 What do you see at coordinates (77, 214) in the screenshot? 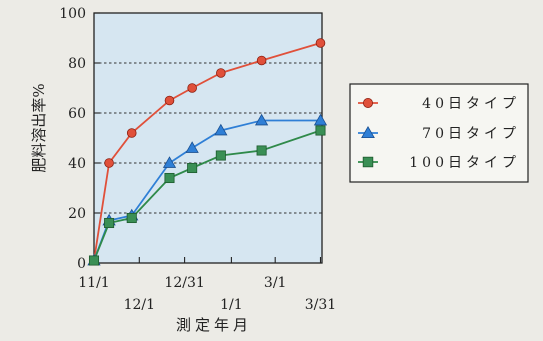
I see `y-tick-label: 20` at bounding box center [77, 214].